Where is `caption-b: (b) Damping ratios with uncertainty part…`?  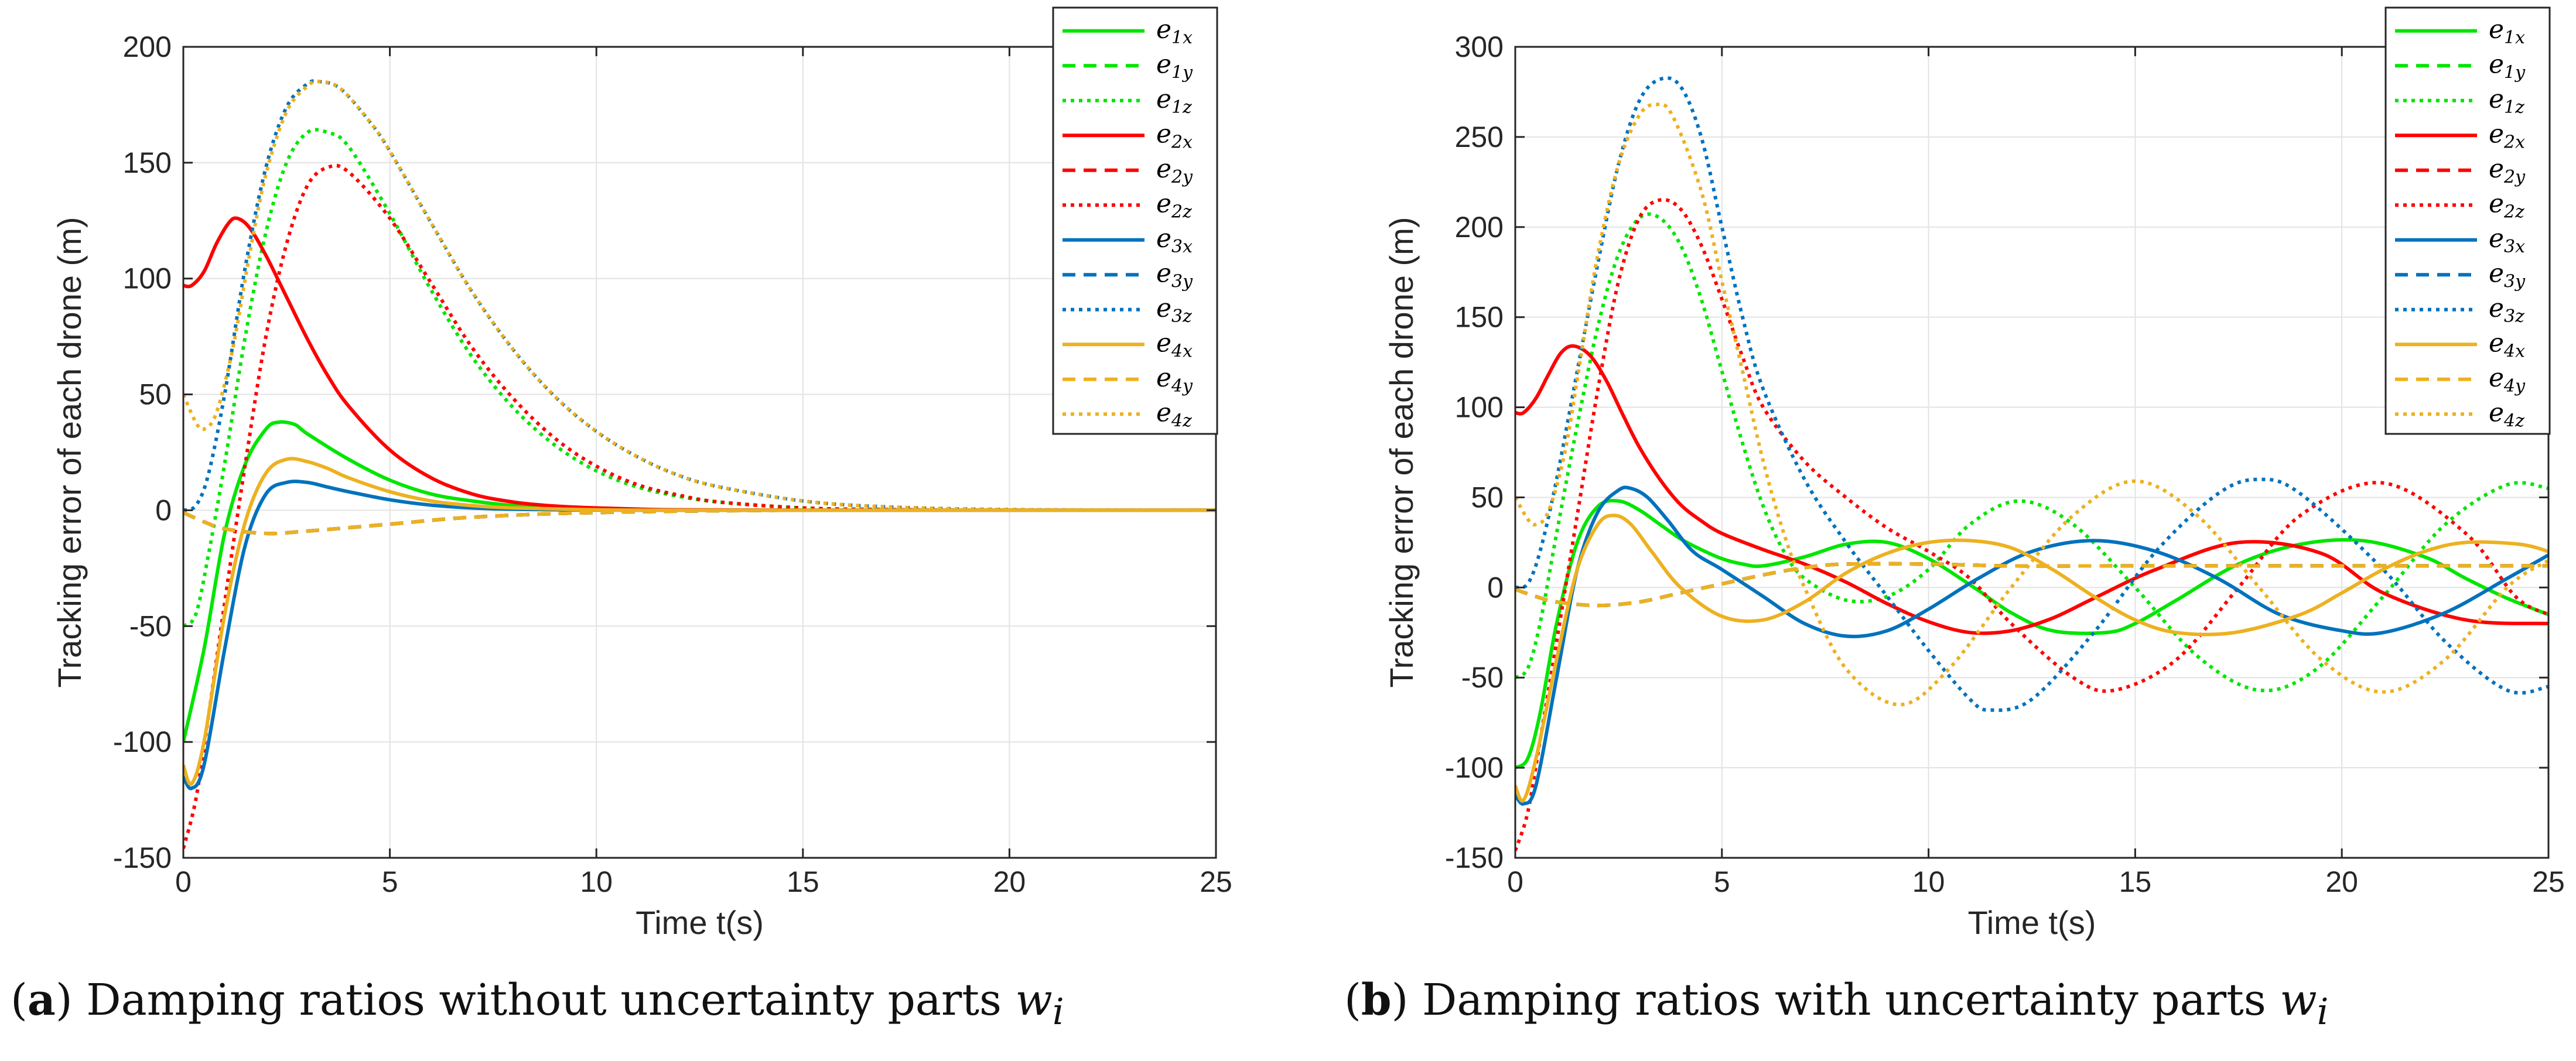 caption-b: (b) Damping ratios with uncertainty part… is located at coordinates (1837, 1004).